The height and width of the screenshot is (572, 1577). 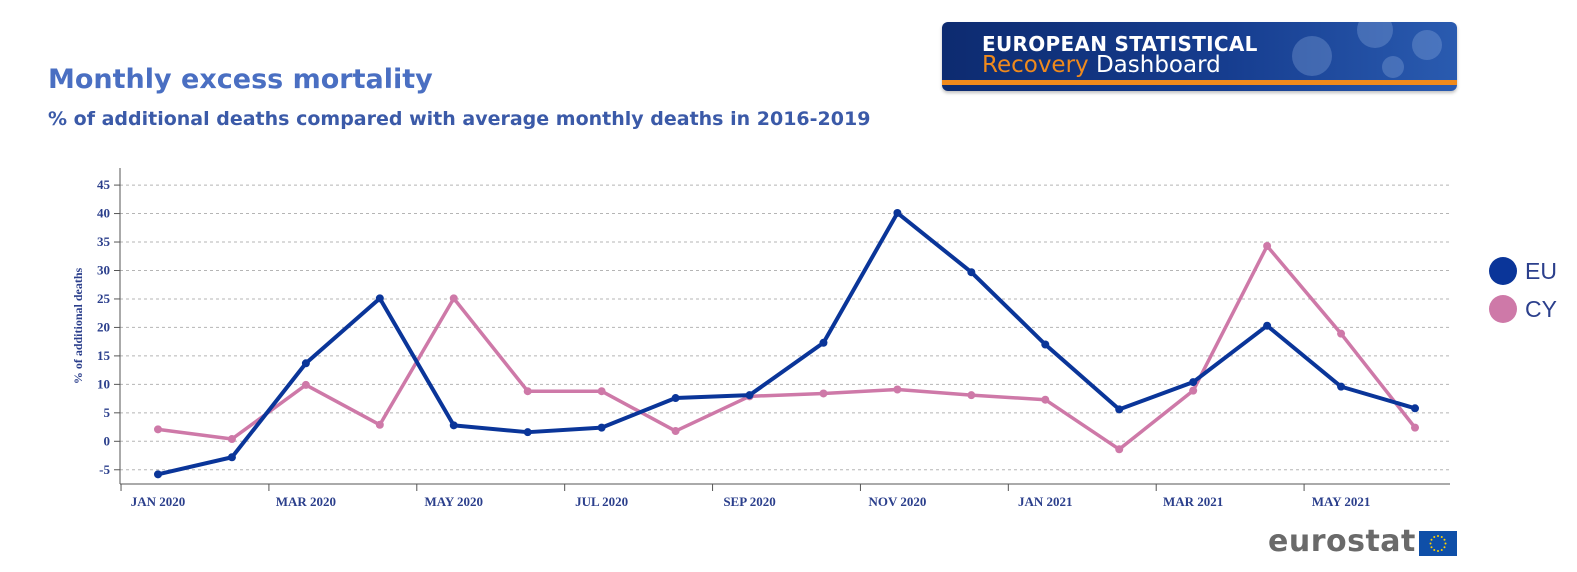 I want to click on legend-item-eu: EU, so click(x=1523, y=271).